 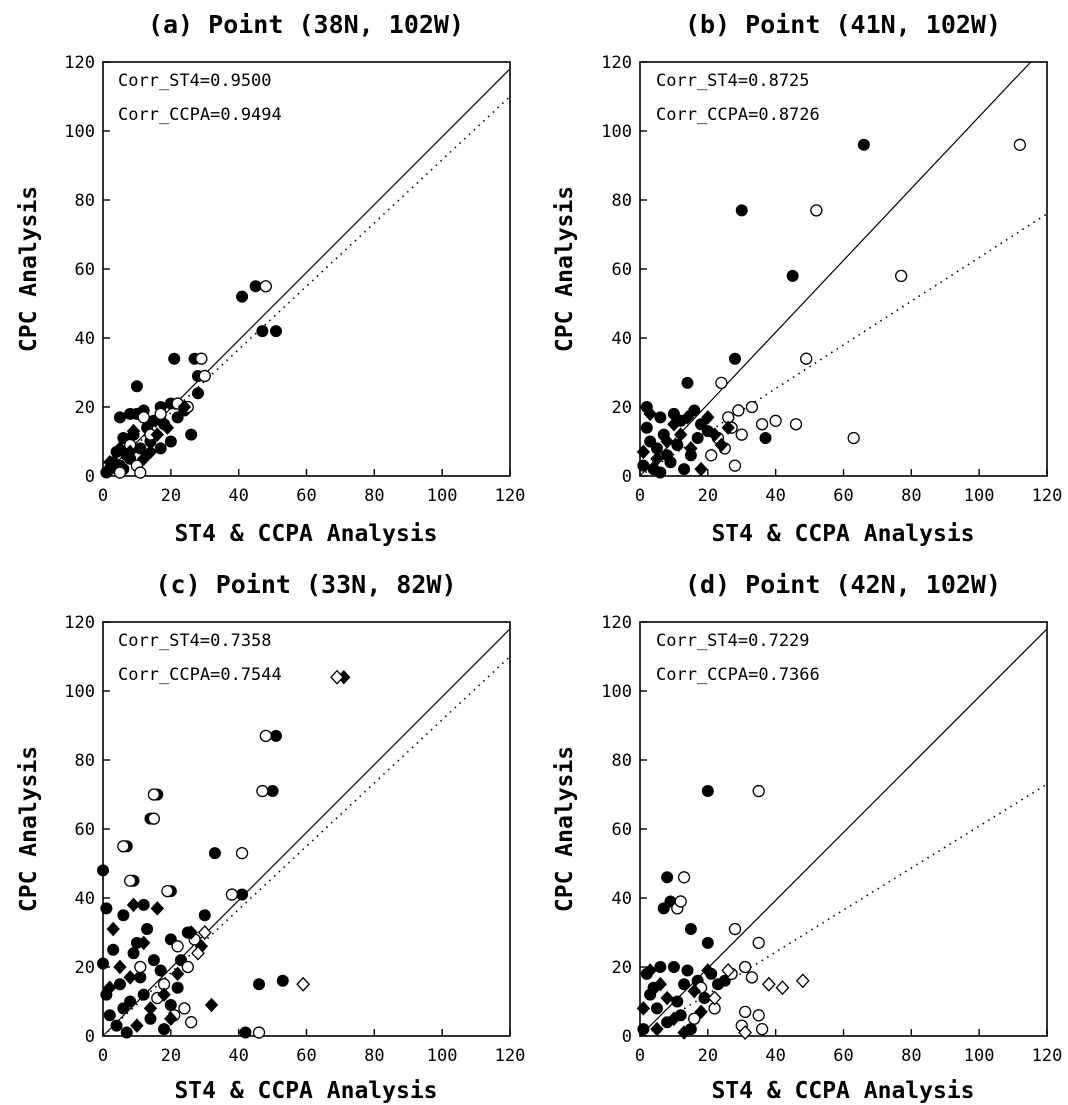 What do you see at coordinates (733, 641) in the screenshot?
I see `annotation-corr-st4: Corr_ST4=0.7229` at bounding box center [733, 641].